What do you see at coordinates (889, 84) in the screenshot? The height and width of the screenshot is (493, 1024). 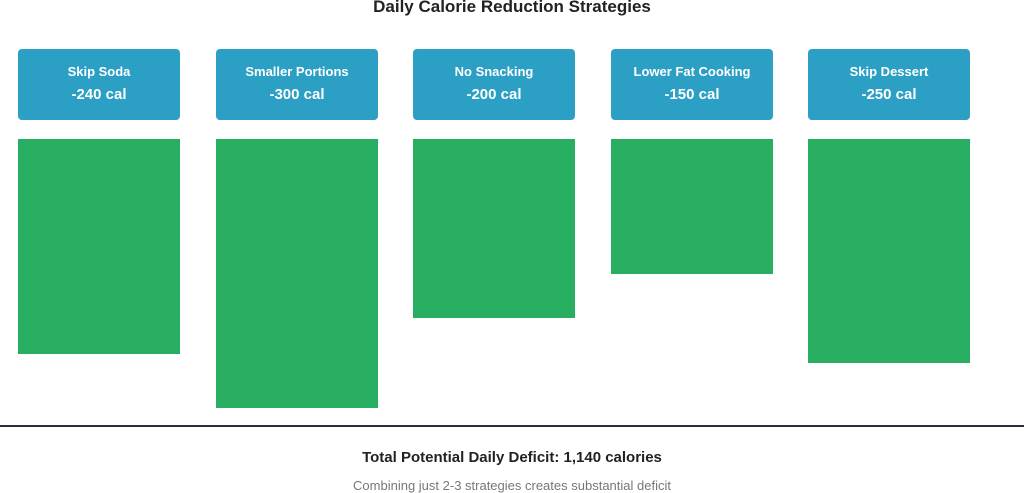 I see `strategy-card: Skip Dessert -250 cal` at bounding box center [889, 84].